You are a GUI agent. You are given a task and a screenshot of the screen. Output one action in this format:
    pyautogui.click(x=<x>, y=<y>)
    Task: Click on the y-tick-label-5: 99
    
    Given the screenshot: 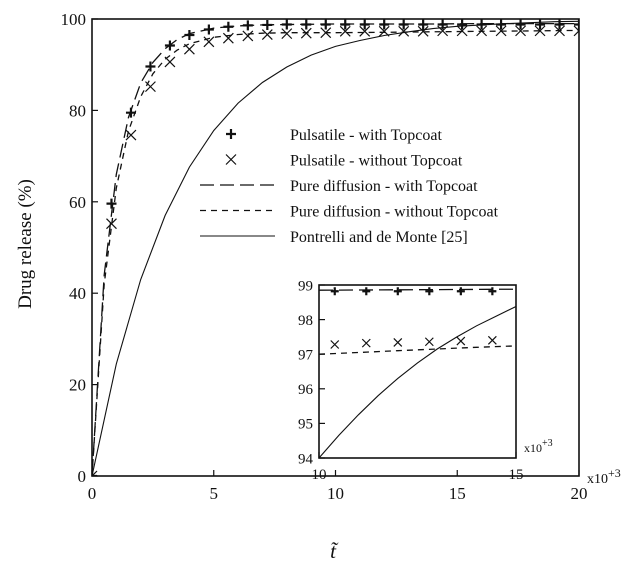 What is the action you would take?
    pyautogui.click(x=305, y=286)
    